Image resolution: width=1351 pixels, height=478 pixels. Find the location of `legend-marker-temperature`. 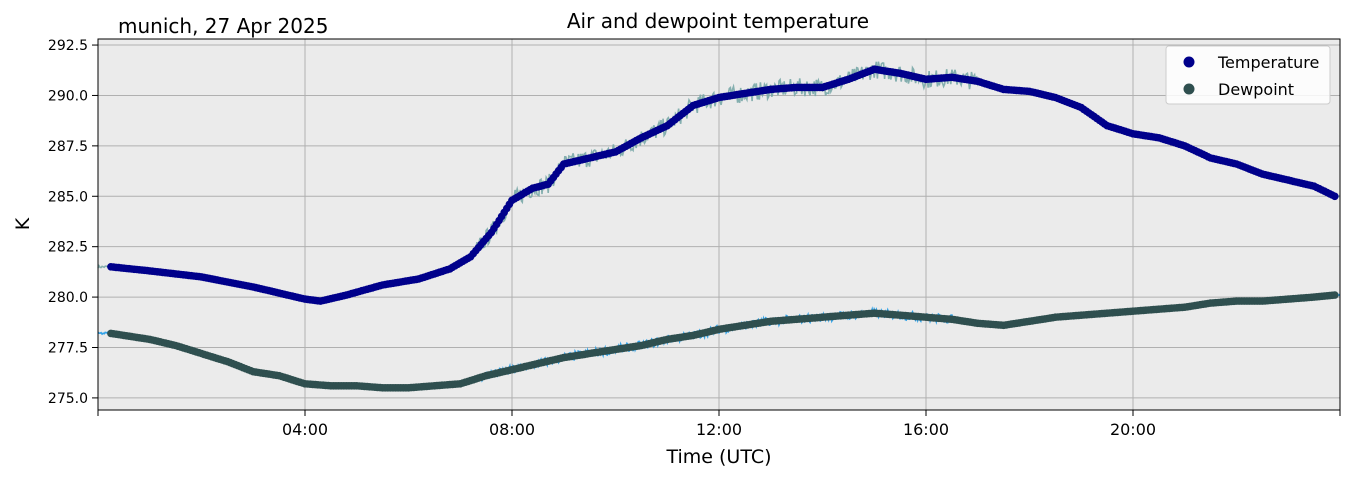

legend-marker-temperature is located at coordinates (1189, 62).